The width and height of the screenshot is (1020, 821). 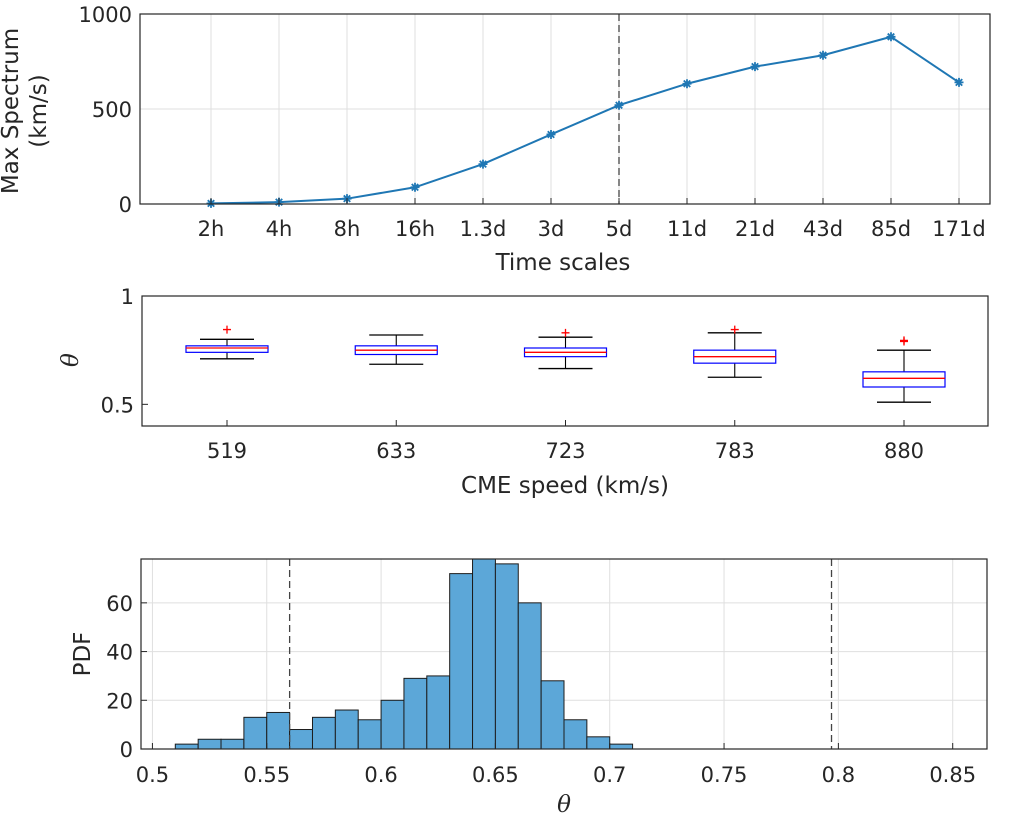 What do you see at coordinates (952, 775) in the screenshot?
I see `x-tick-label: 0.85` at bounding box center [952, 775].